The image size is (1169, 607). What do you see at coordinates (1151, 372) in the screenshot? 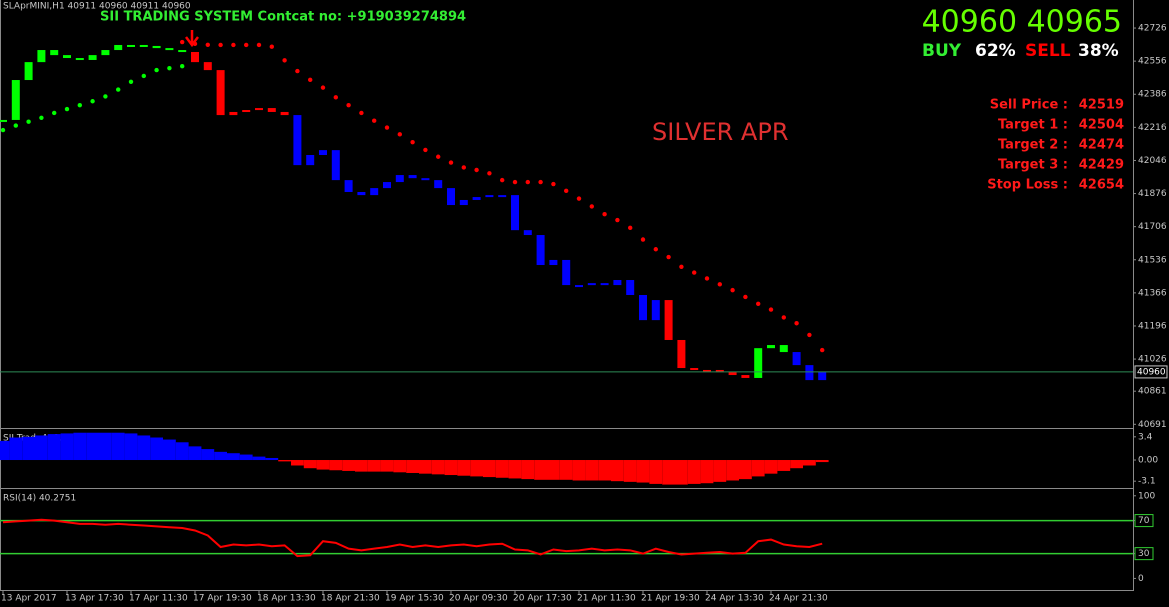
I see `price-box` at bounding box center [1151, 372].